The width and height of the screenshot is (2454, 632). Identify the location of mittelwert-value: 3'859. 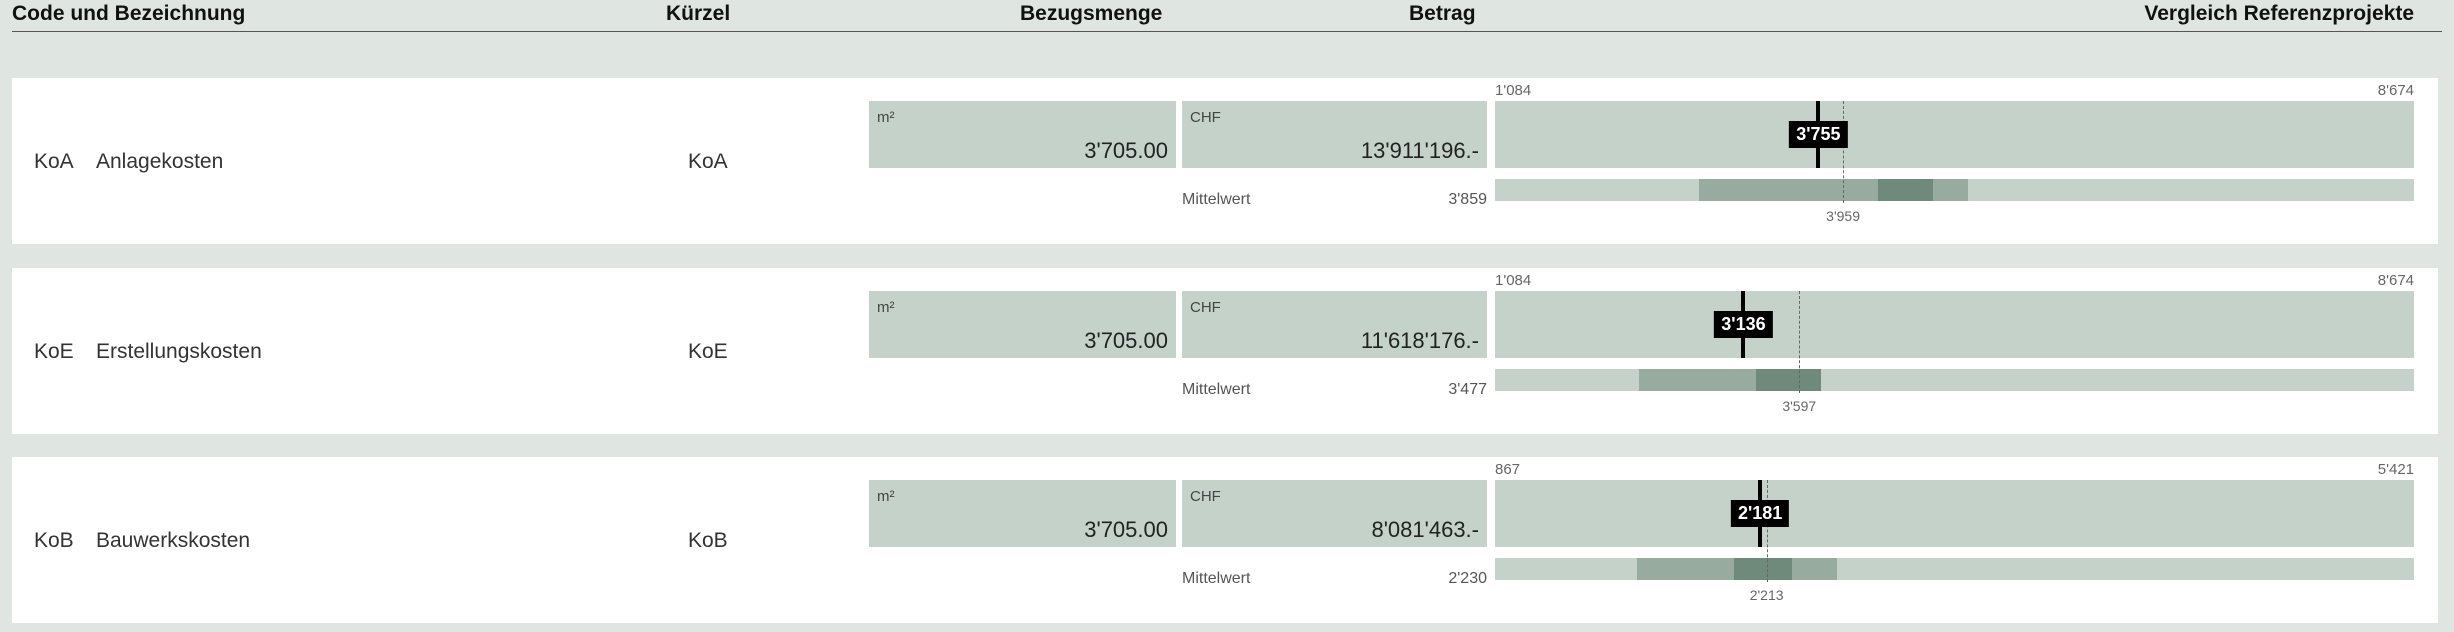
(1467, 199).